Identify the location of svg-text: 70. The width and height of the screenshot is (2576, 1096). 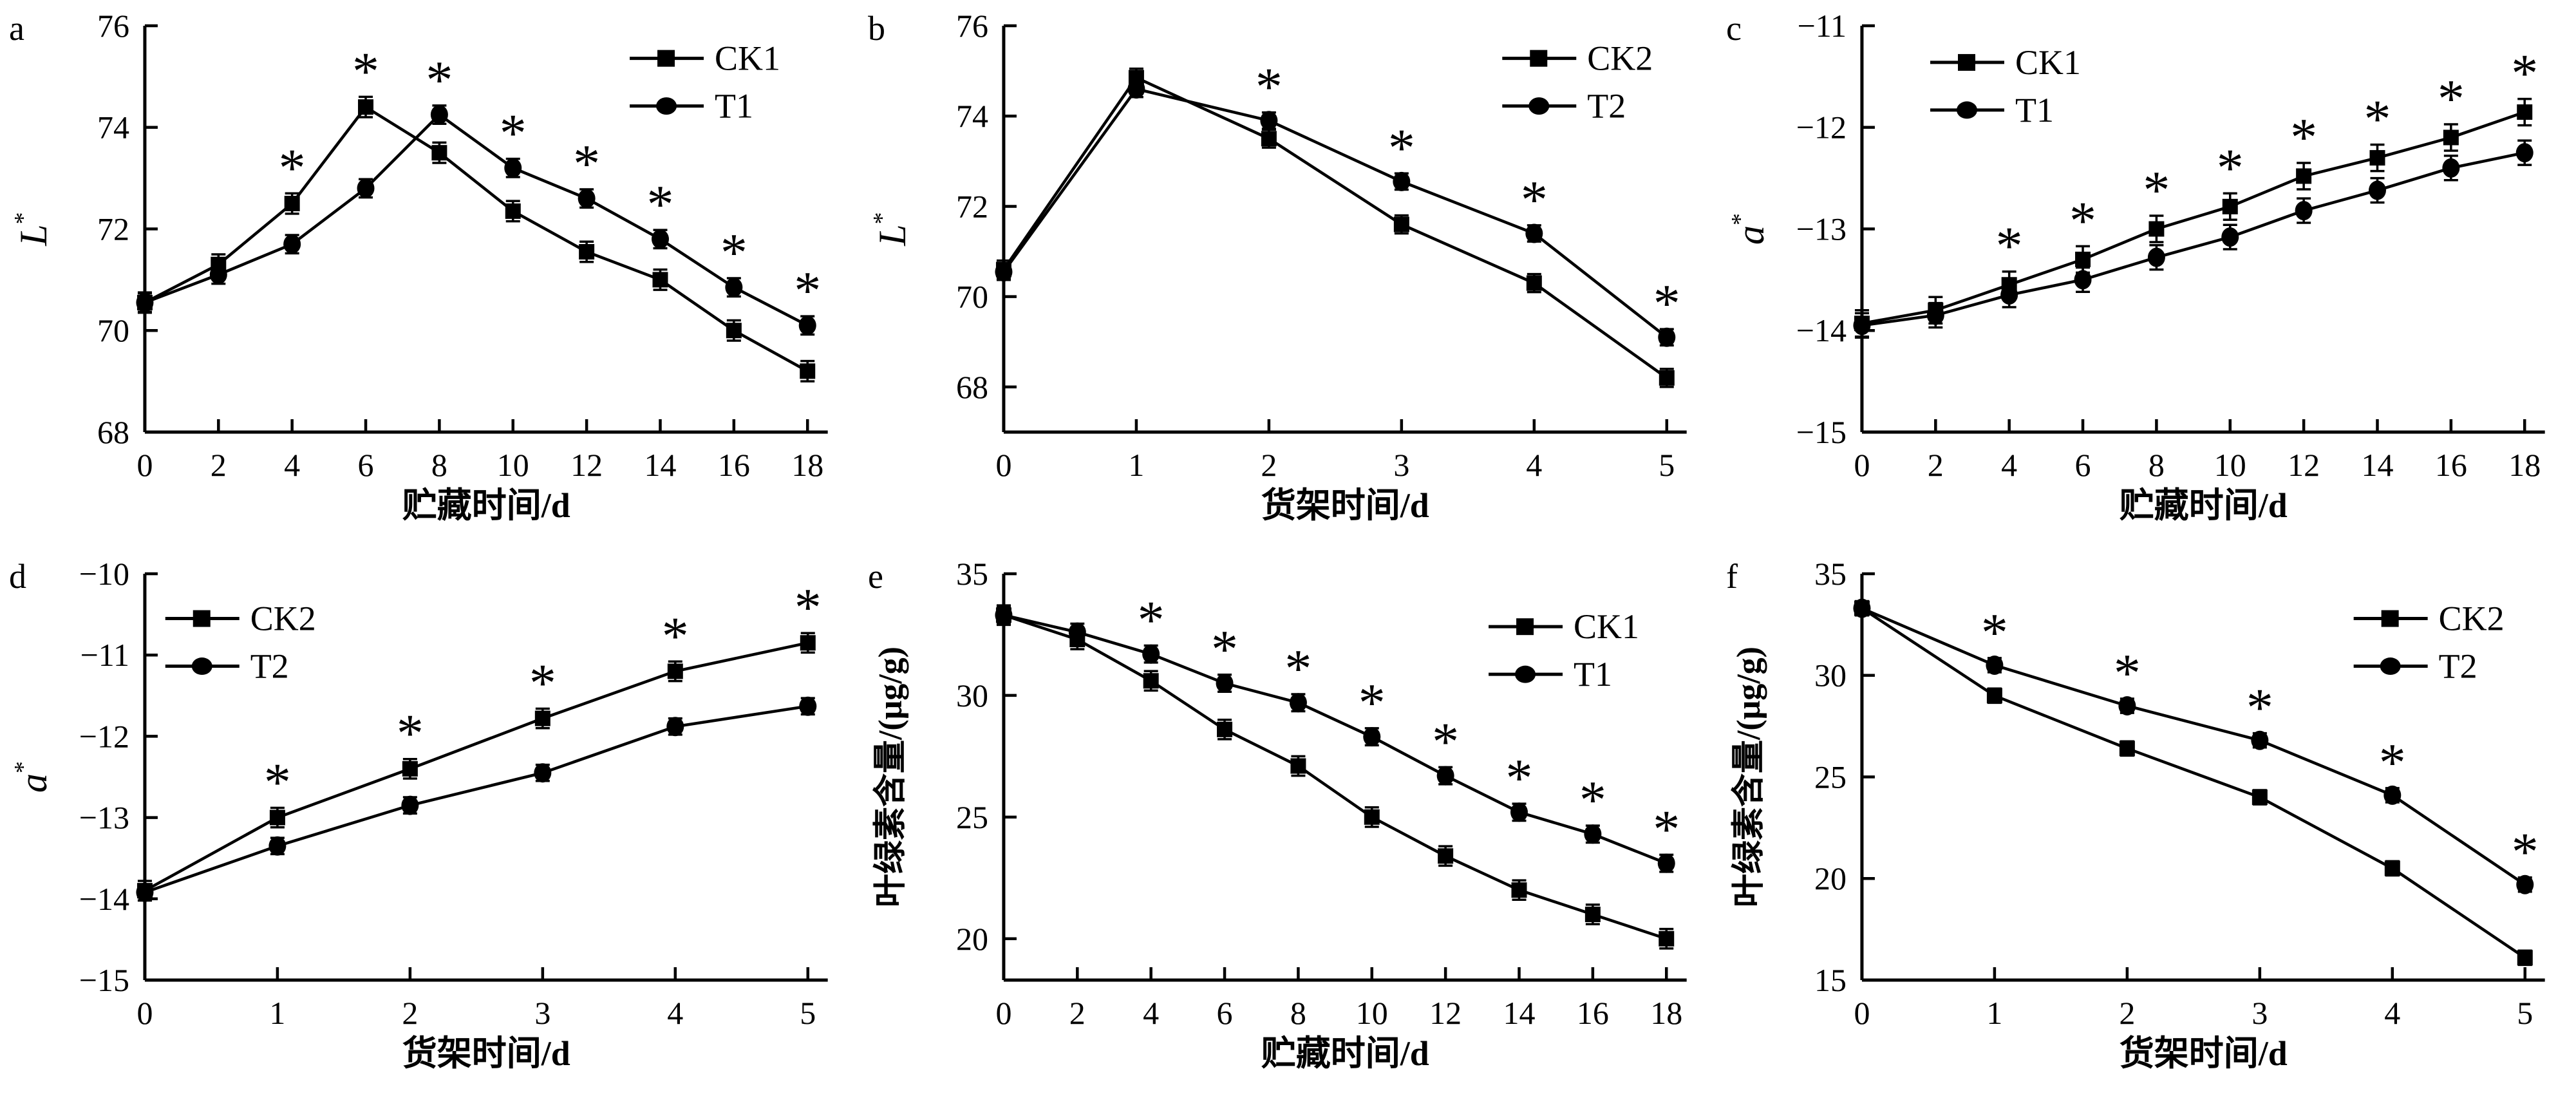
(113, 330).